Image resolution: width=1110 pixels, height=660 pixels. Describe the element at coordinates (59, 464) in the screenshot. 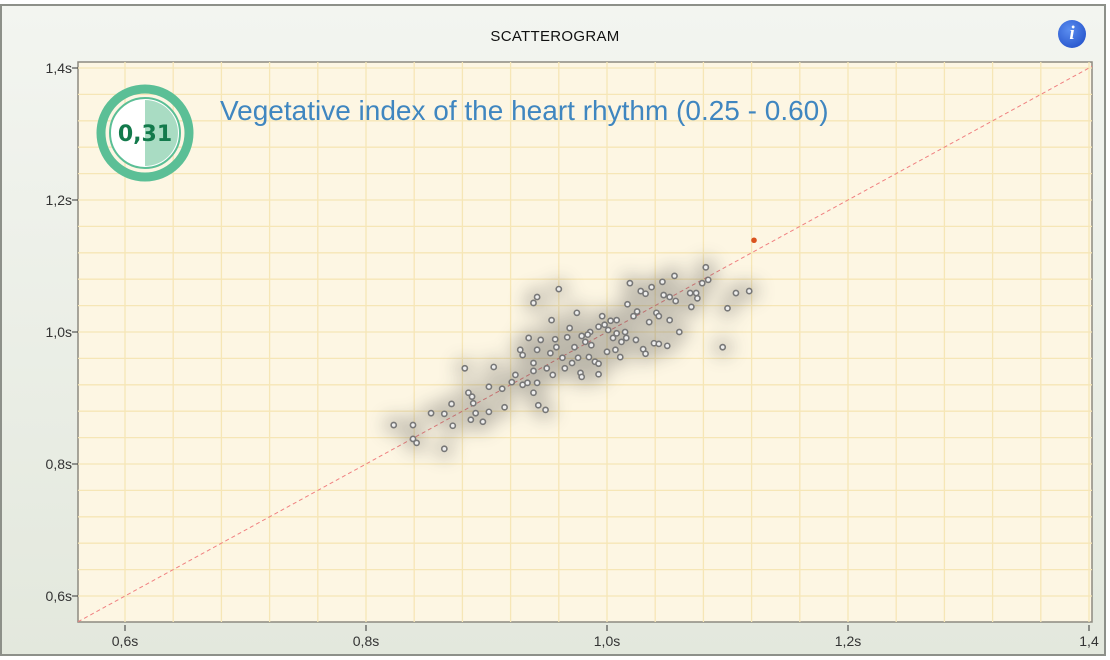

I see `y-tick-label: 0,8s` at that location.